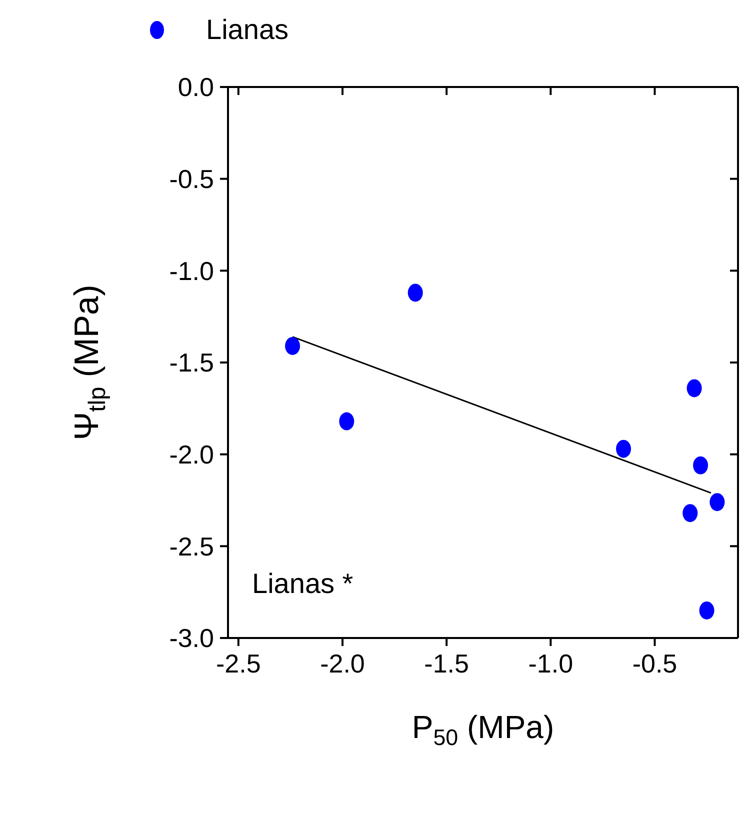 This screenshot has height=816, width=747. I want to click on x-tick-label: -1.0, so click(551, 663).